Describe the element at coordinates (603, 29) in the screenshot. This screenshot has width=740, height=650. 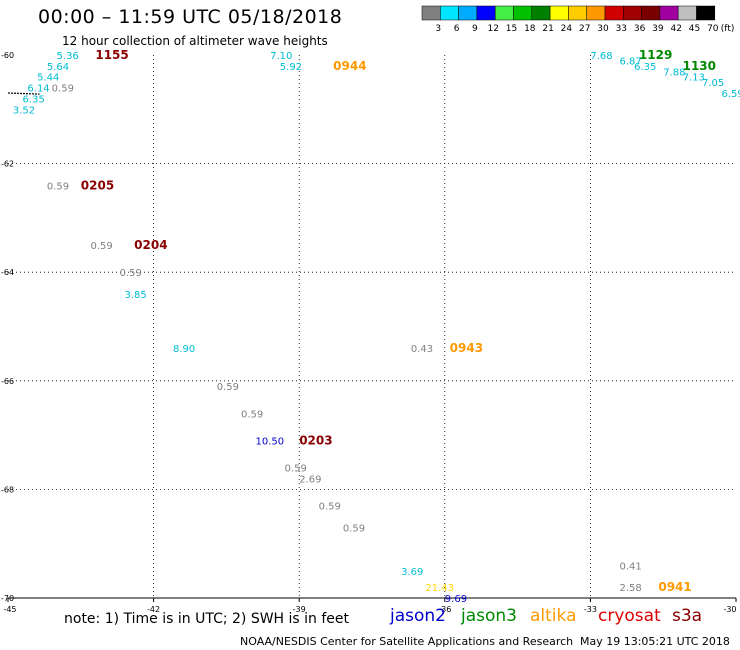
I see `colorbar-label: 30` at that location.